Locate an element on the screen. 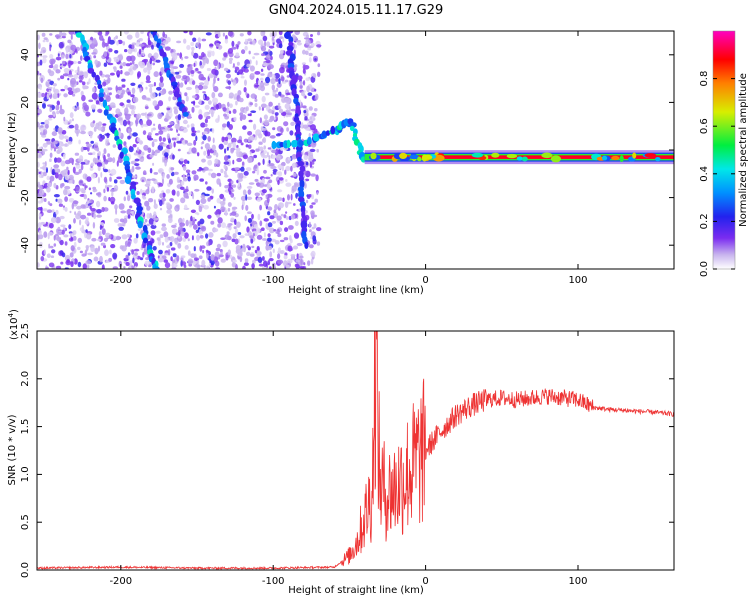 This screenshot has height=600, width=750. spectrogram-streak-pixel is located at coordinates (121, 155).